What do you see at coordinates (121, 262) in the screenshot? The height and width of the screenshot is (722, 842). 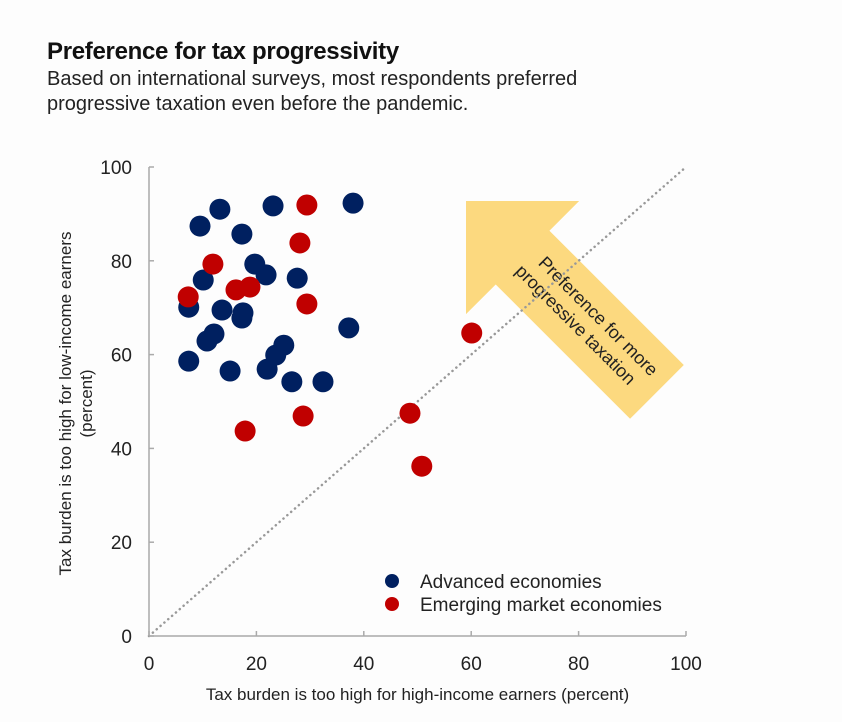 I see `y-tick-label: 80` at bounding box center [121, 262].